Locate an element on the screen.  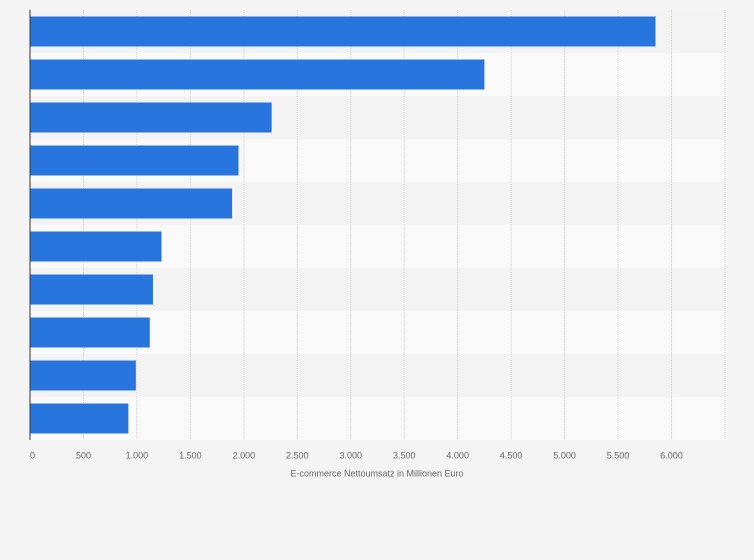
x-tick-label: 2.000 is located at coordinates (244, 455).